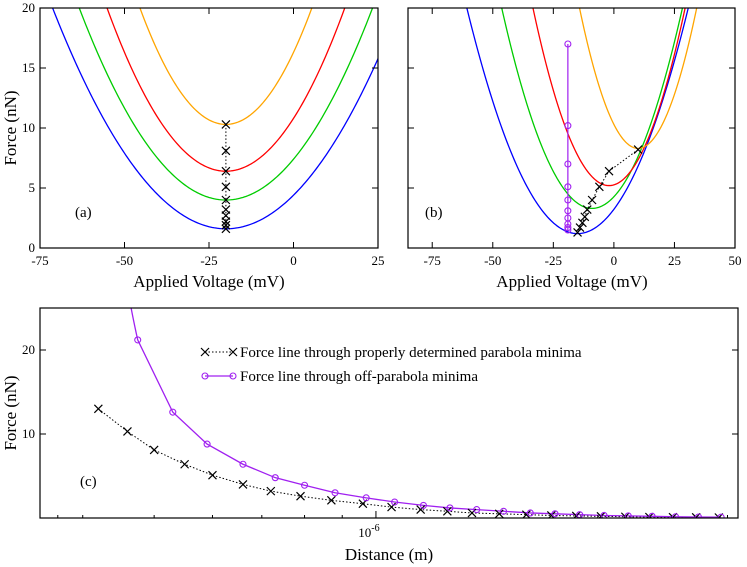  Describe the element at coordinates (389, 554) in the screenshot. I see `c-xlabel: Distance (m)` at that location.